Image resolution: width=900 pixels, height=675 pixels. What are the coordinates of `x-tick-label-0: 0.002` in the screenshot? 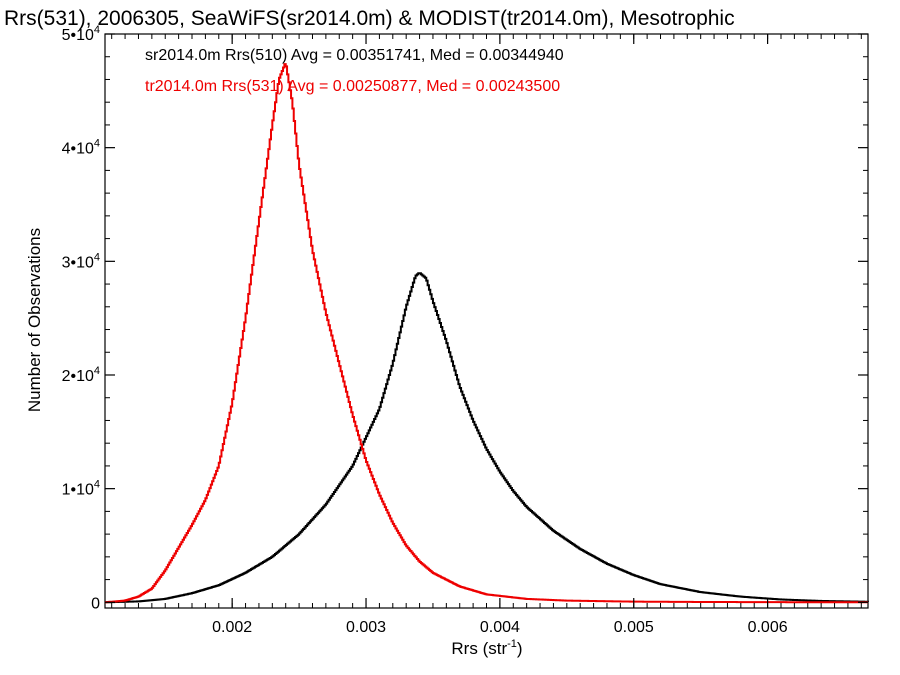 It's located at (232, 627).